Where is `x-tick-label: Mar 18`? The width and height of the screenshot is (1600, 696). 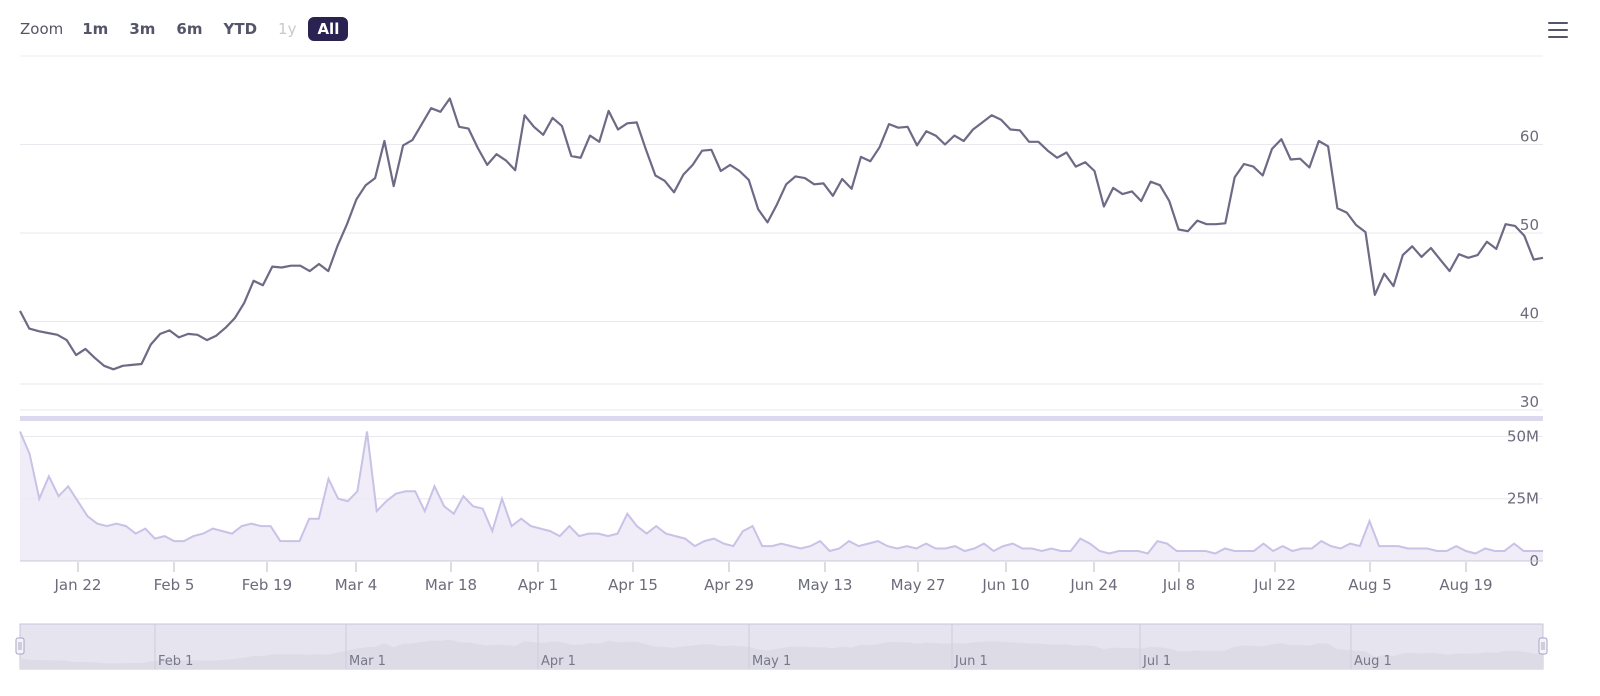
x-tick-label: Mar 18 is located at coordinates (451, 585).